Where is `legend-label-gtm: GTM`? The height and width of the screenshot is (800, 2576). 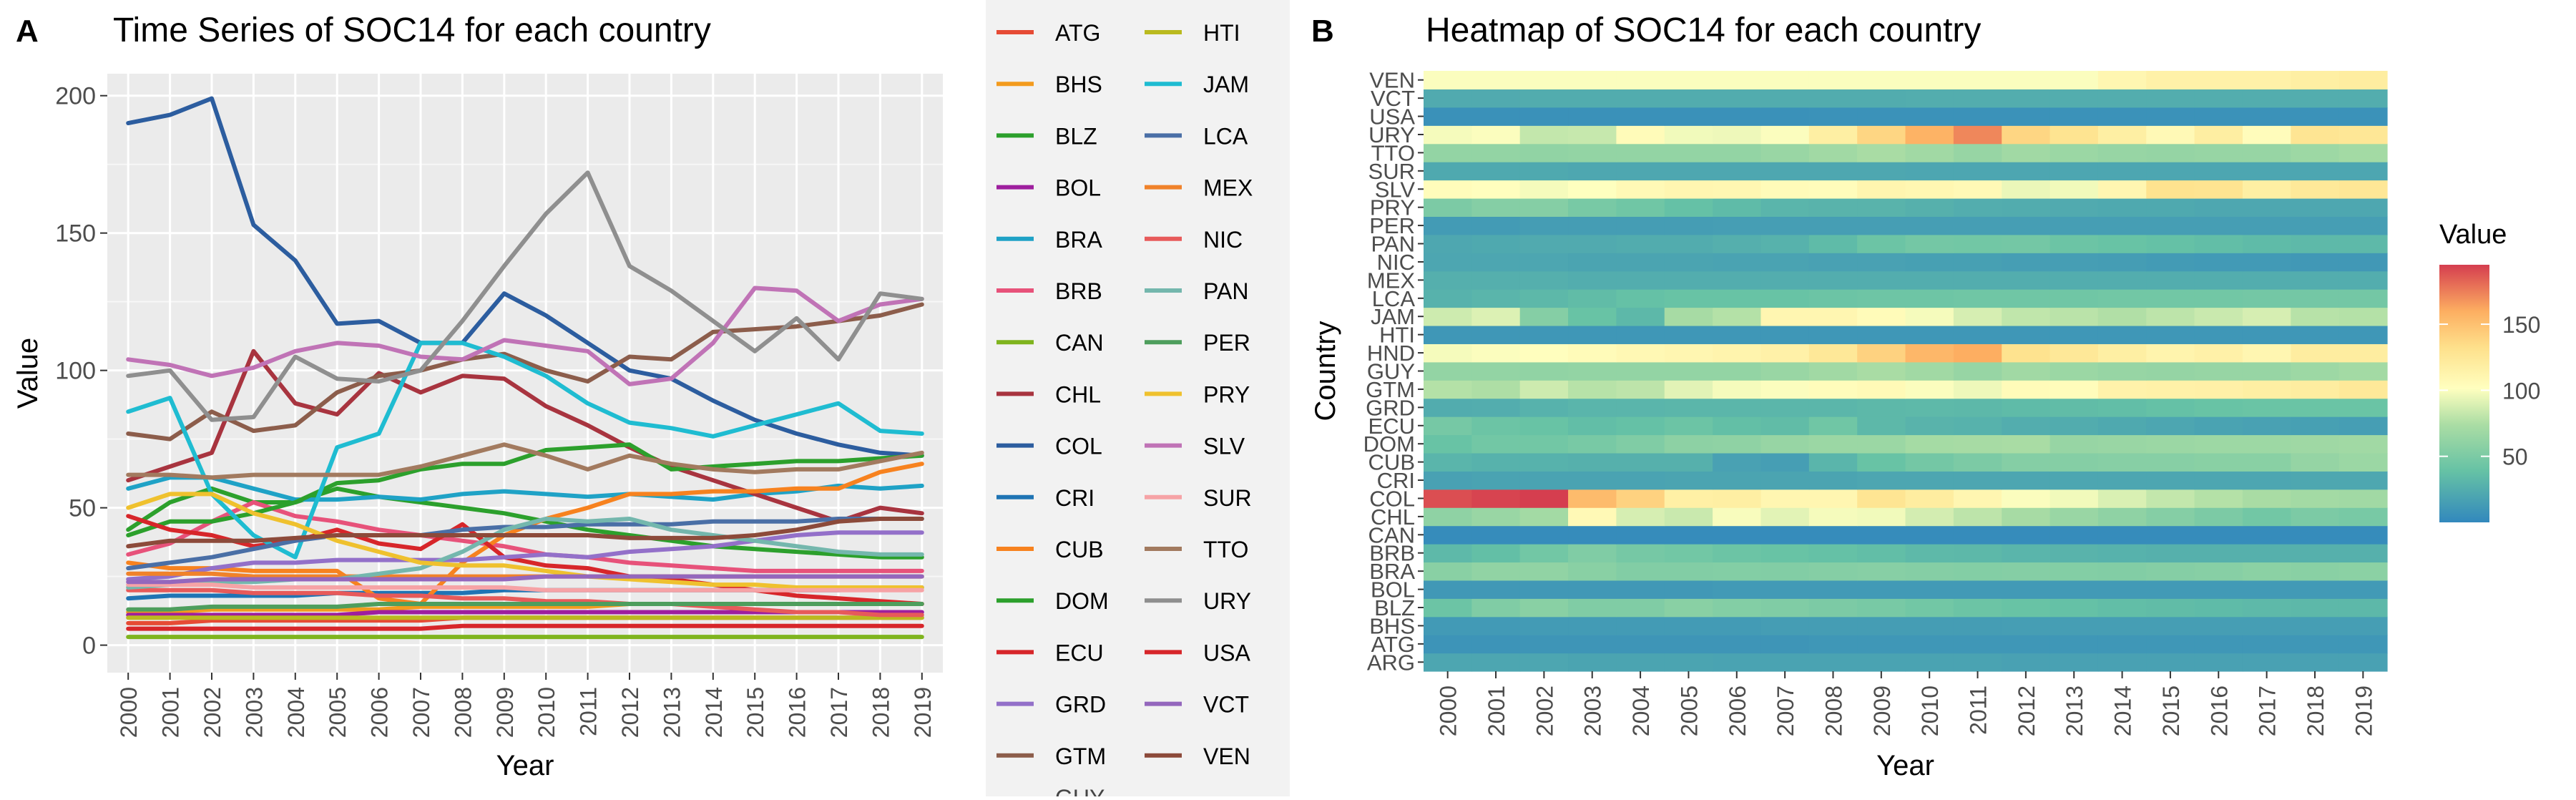
legend-label-gtm: GTM is located at coordinates (1081, 756).